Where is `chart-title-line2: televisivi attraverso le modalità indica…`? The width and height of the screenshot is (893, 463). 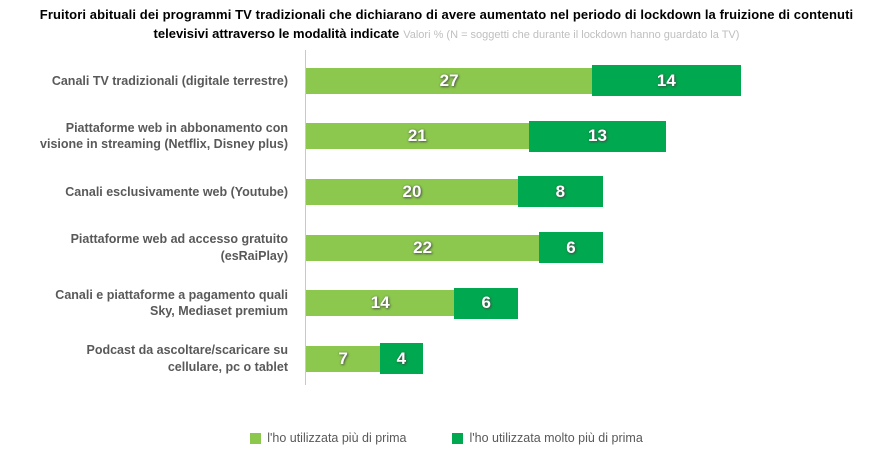 chart-title-line2: televisivi attraverso le modalità indica… is located at coordinates (446, 33).